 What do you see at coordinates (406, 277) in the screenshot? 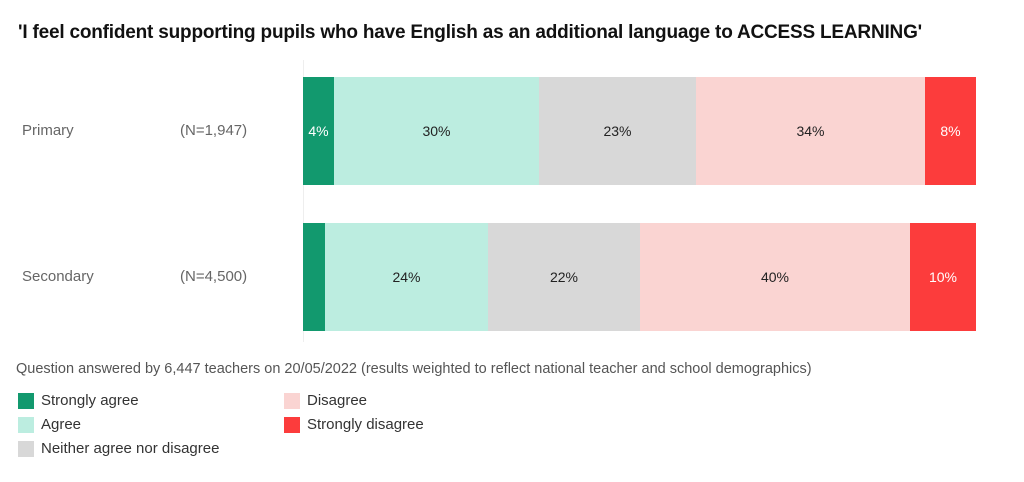
I see `bar-segment-agree: 24%` at bounding box center [406, 277].